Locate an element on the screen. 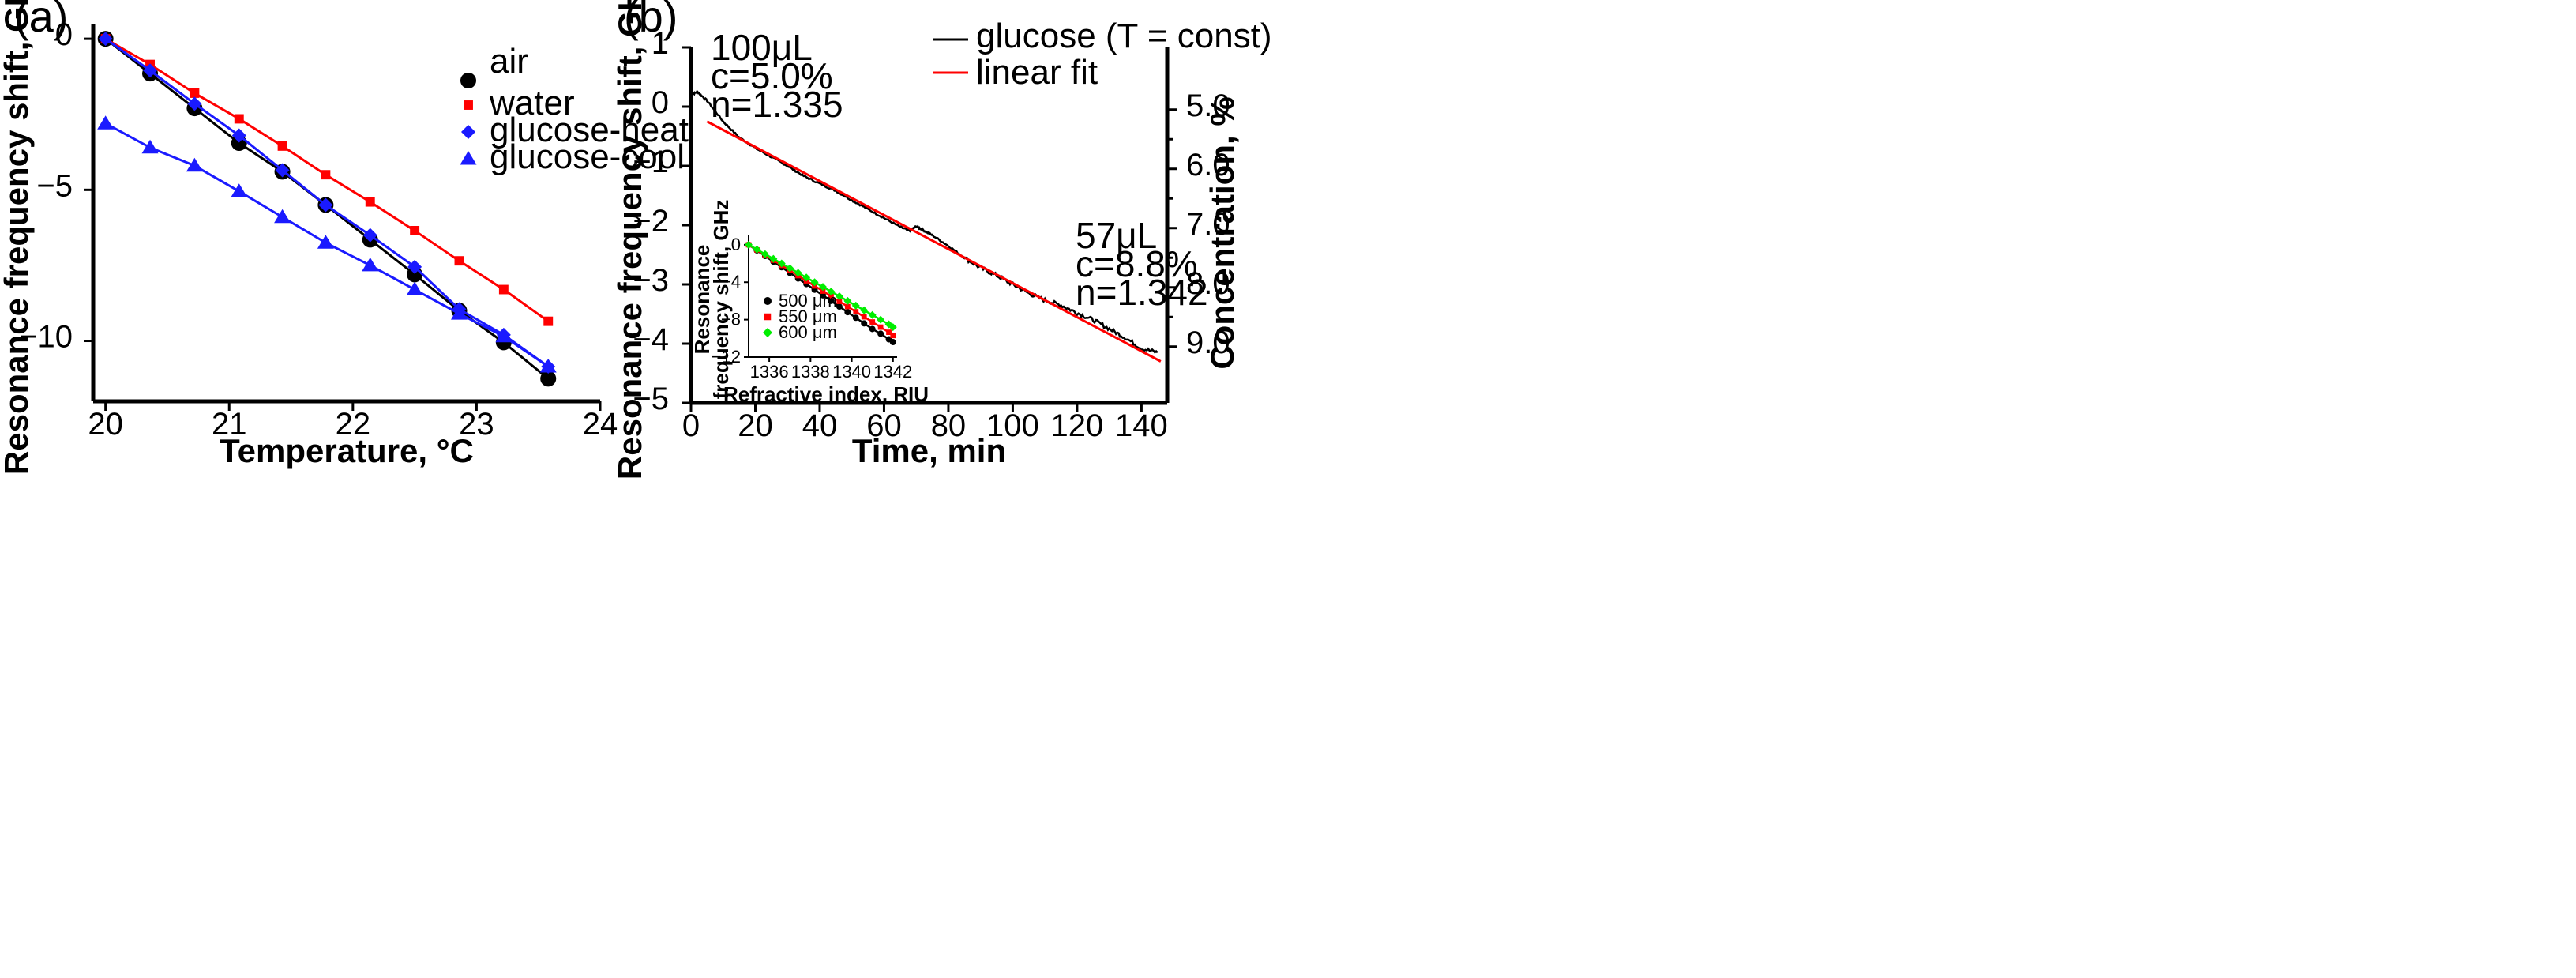 This screenshot has width=2576, height=978. inset-x-tick-label: 1336 is located at coordinates (769, 372).